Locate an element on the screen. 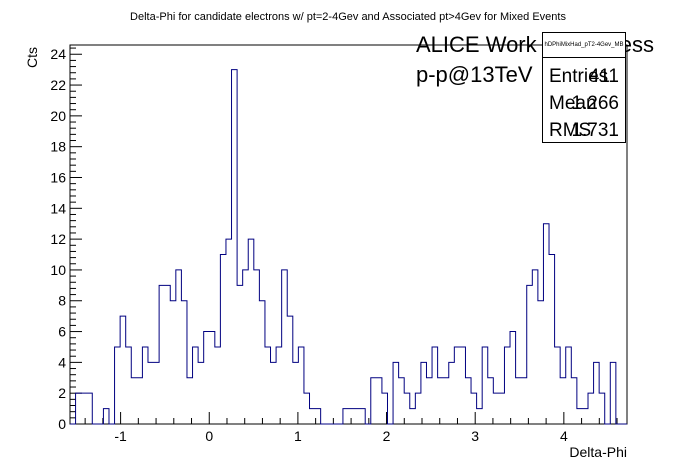 This screenshot has height=472, width=696. stats-entries-row: Entries 411 is located at coordinates (584, 77).